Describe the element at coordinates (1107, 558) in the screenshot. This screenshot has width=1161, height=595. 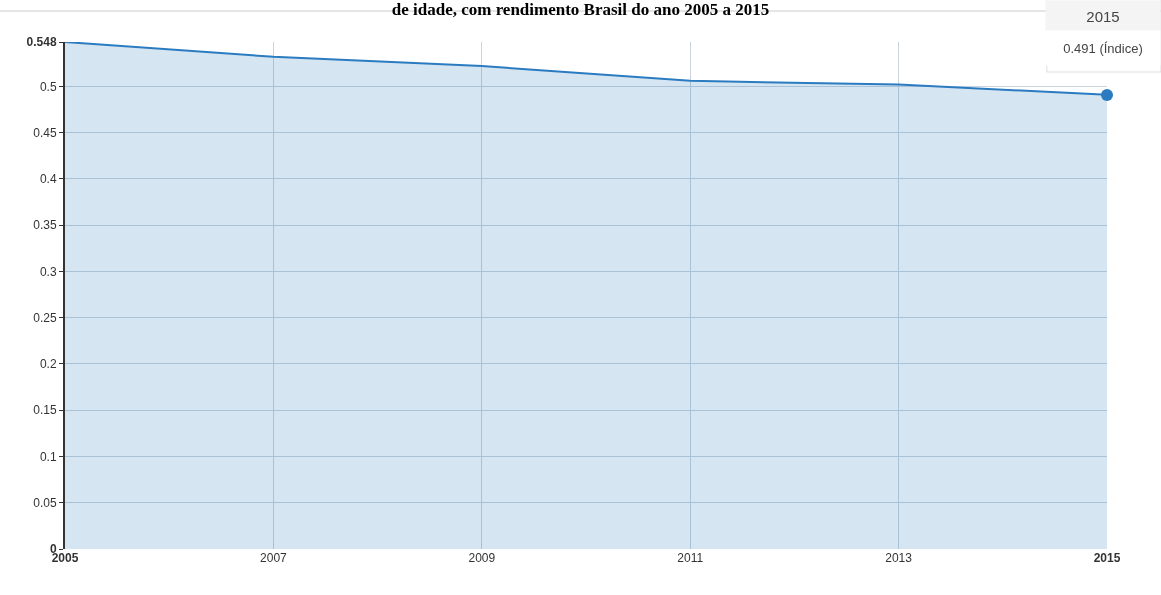
I see `x-tick-label: 2015` at that location.